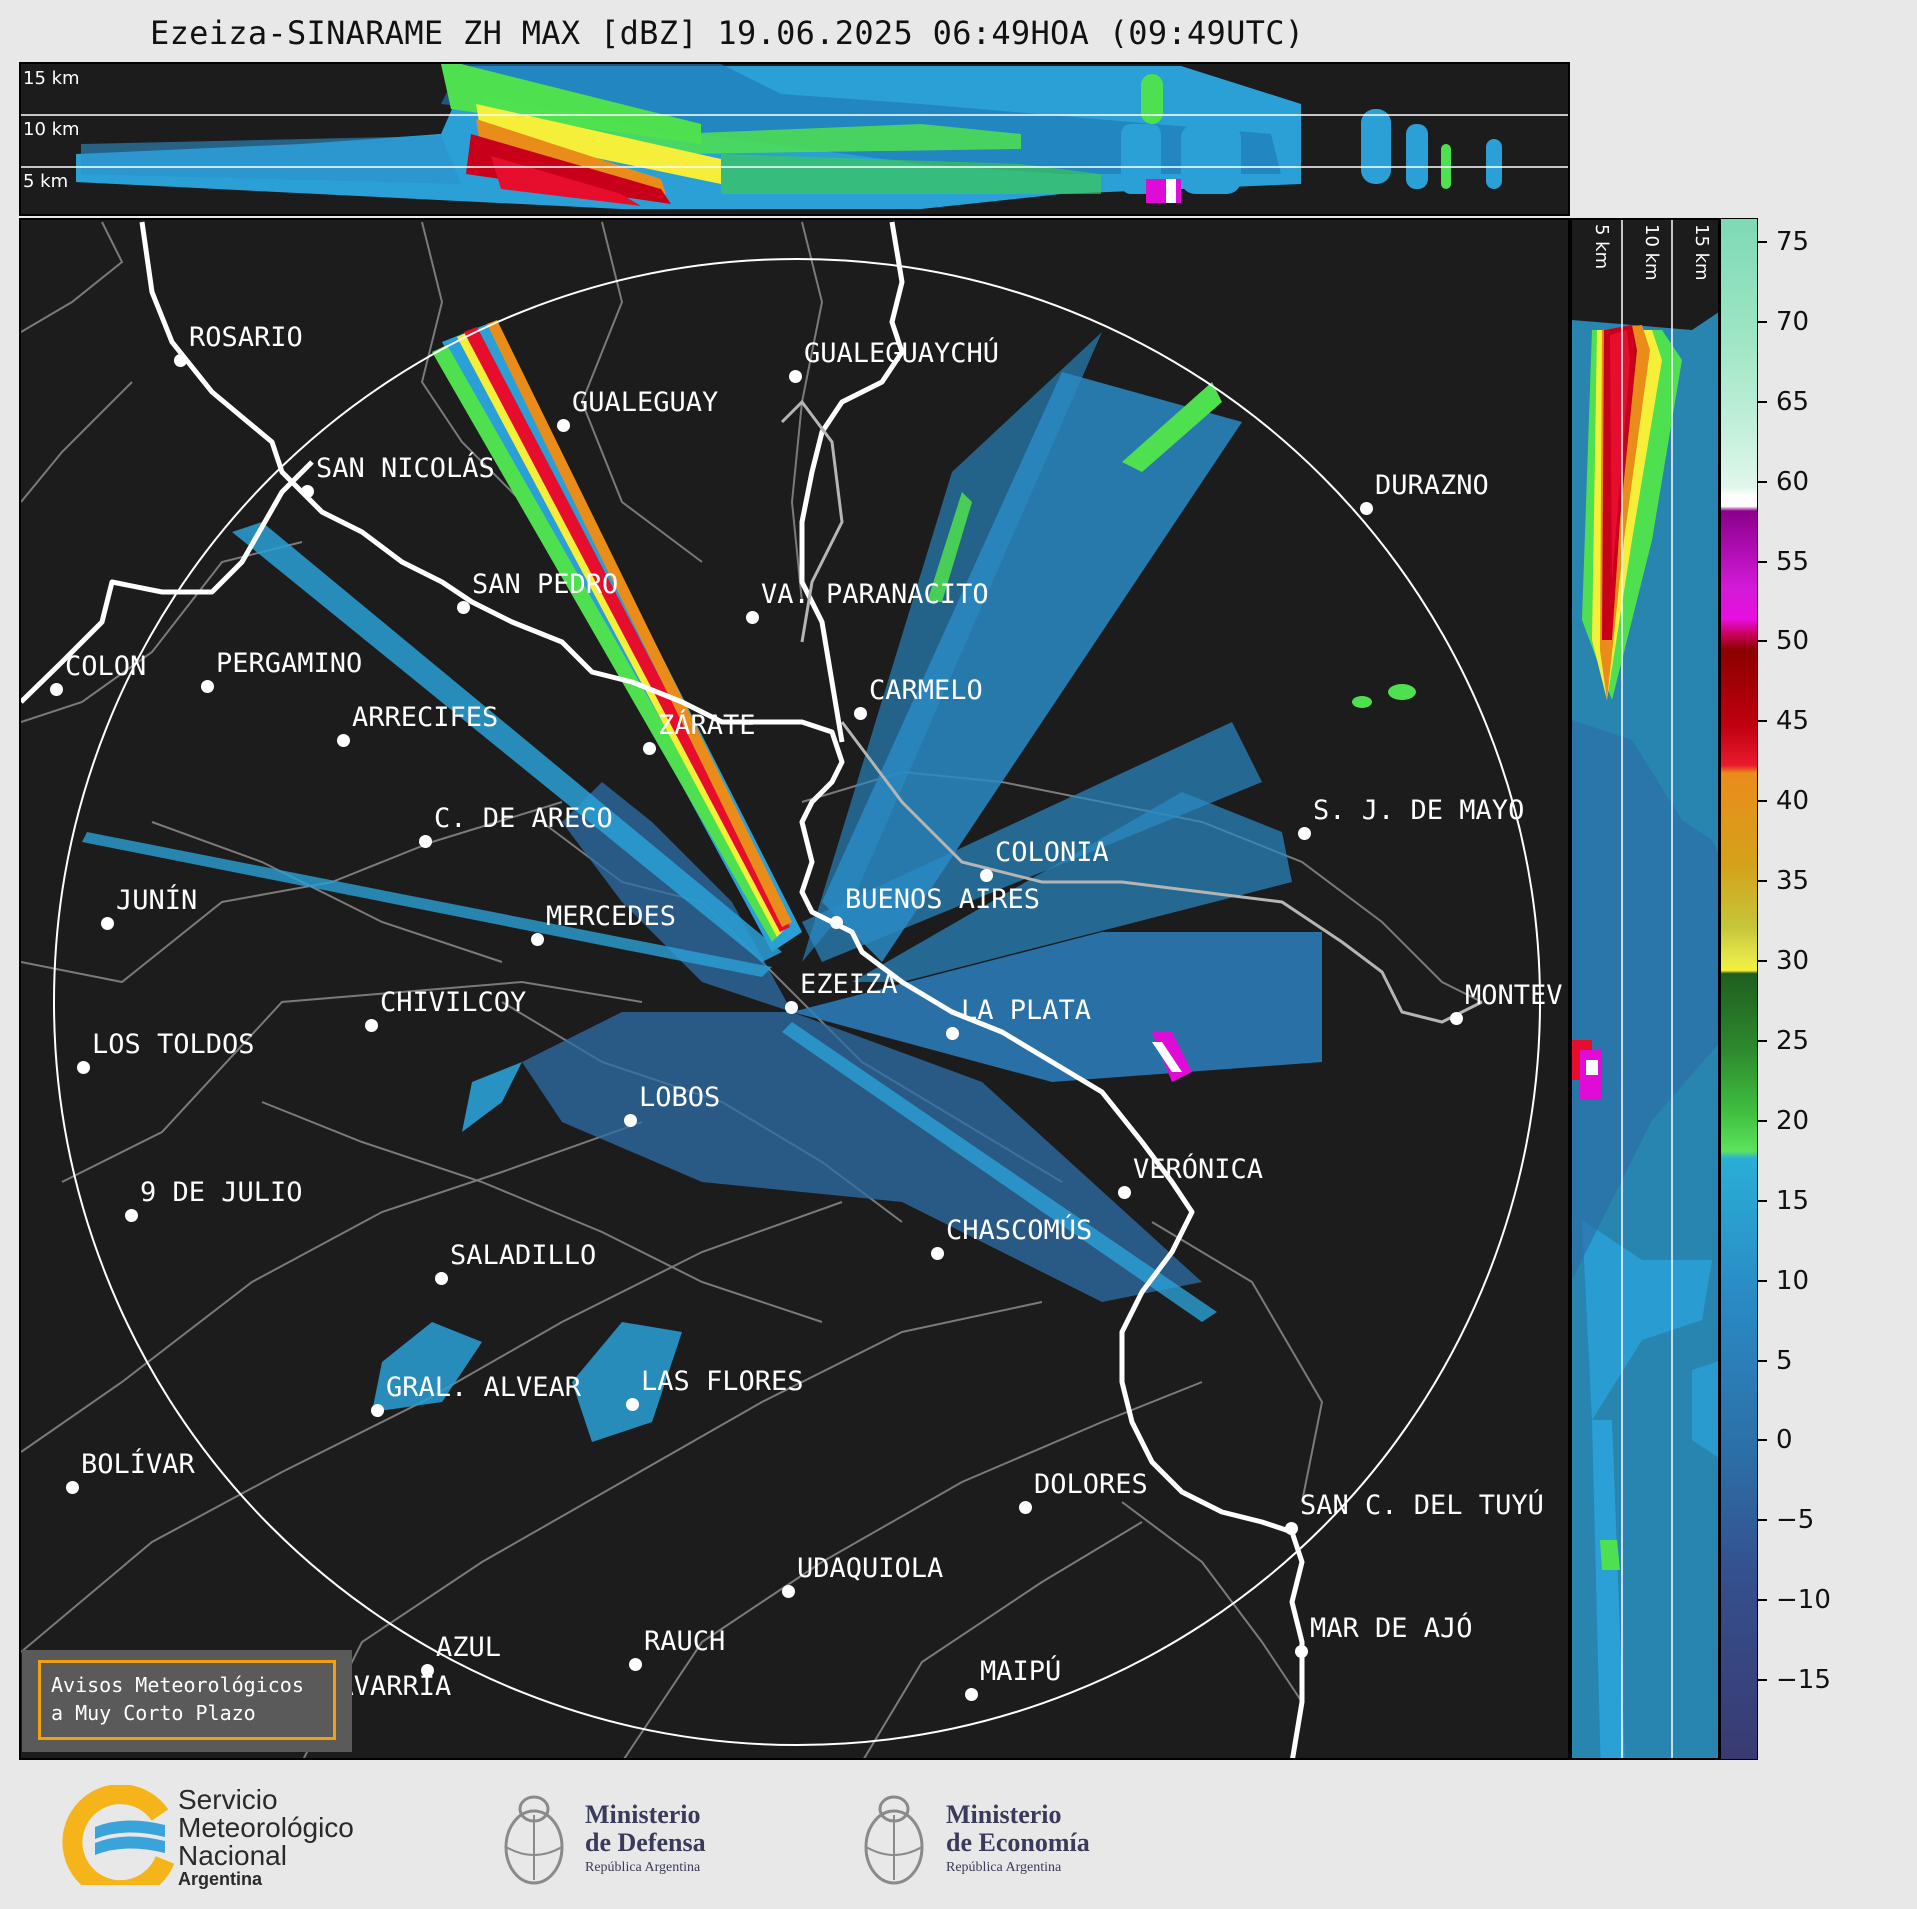  Describe the element at coordinates (1793, 321) in the screenshot. I see `colorbar-tick-label: 70` at that location.